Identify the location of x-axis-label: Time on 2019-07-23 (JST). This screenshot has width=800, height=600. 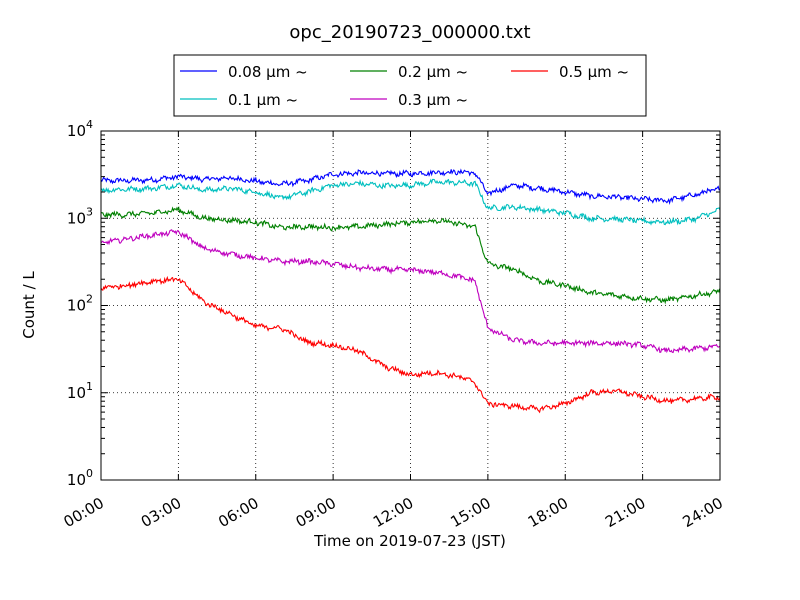
(409, 541).